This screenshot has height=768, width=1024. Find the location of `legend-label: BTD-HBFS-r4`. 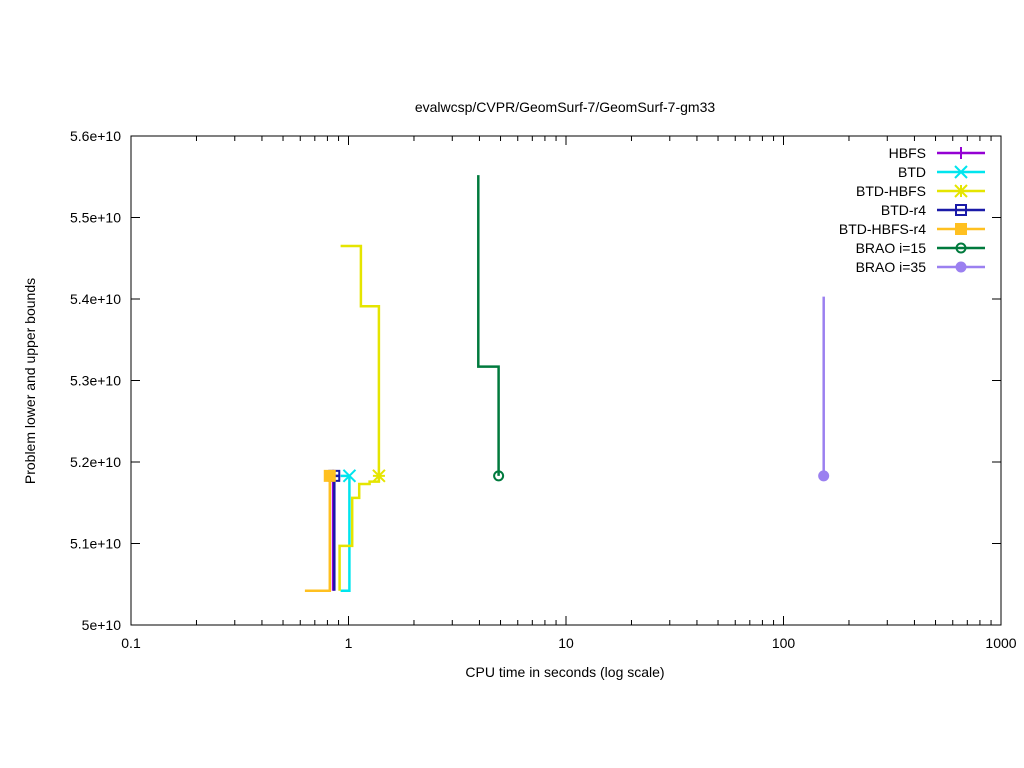

legend-label: BTD-HBFS-r4 is located at coordinates (882, 229).